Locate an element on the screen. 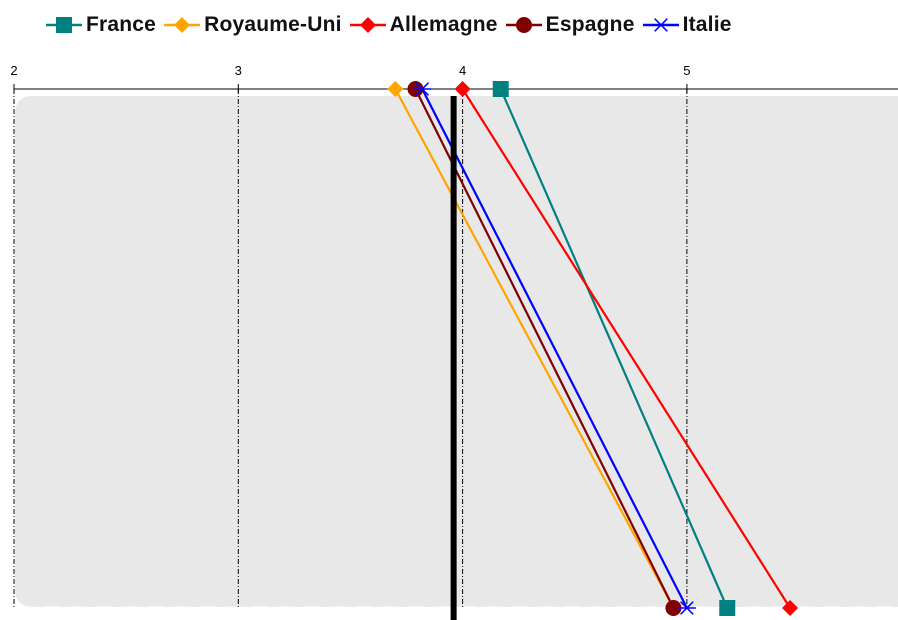 This screenshot has width=898, height=620. legend-swatch-royaume-uni is located at coordinates (182, 25).